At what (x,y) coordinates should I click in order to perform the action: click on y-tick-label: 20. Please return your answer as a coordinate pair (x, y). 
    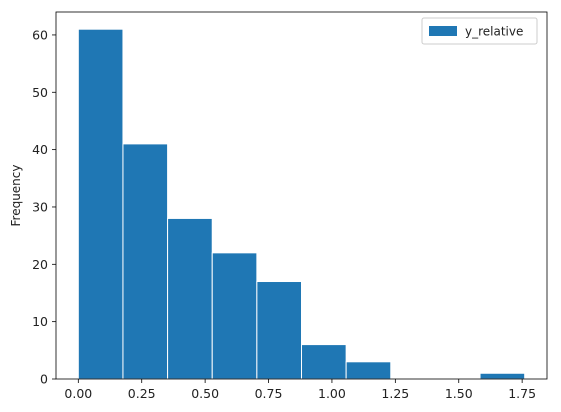
    Looking at the image, I should click on (40, 264).